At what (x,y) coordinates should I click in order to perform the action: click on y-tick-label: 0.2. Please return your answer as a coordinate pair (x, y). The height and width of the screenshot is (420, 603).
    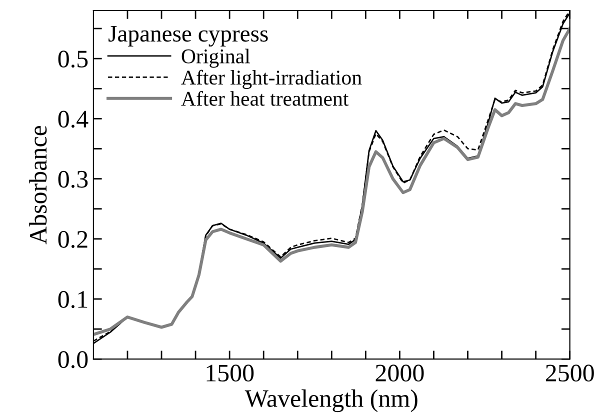
    Looking at the image, I should click on (73, 239).